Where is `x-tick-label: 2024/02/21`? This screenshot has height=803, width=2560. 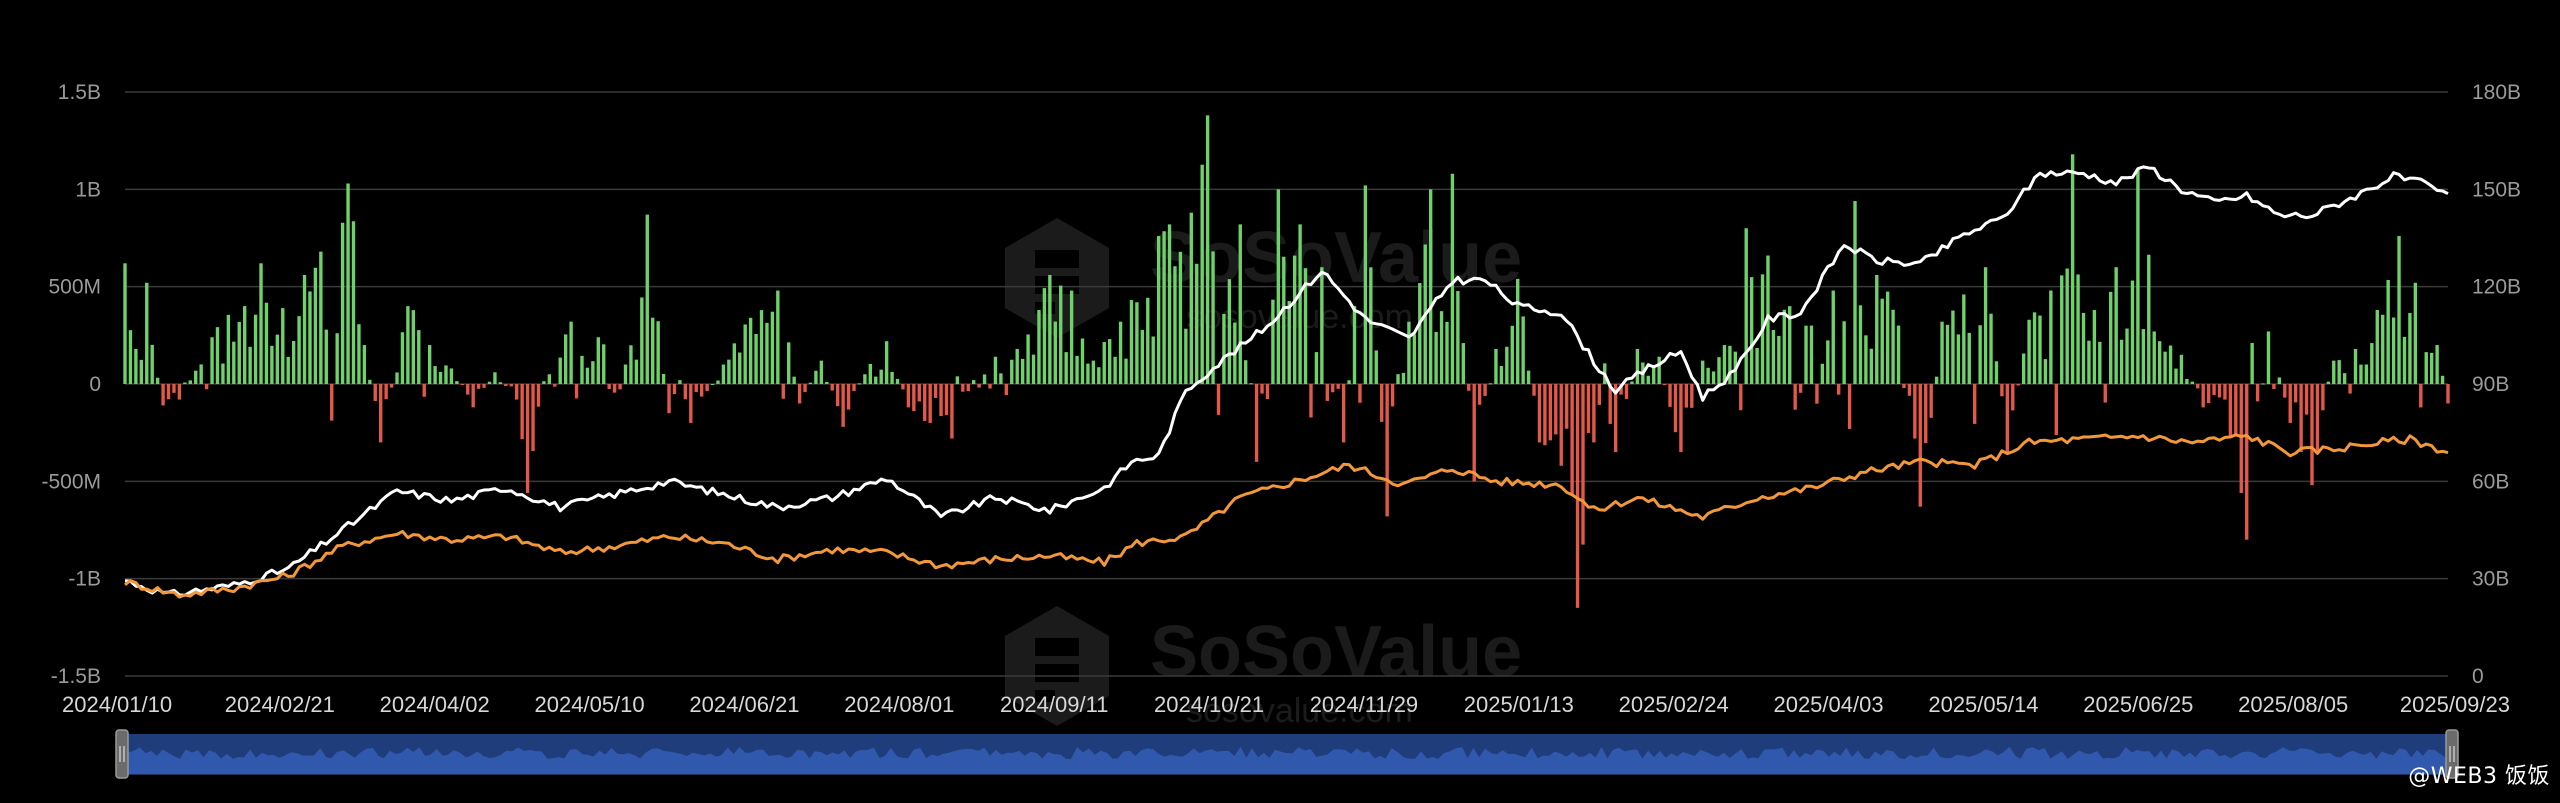 x-tick-label: 2024/02/21 is located at coordinates (280, 704).